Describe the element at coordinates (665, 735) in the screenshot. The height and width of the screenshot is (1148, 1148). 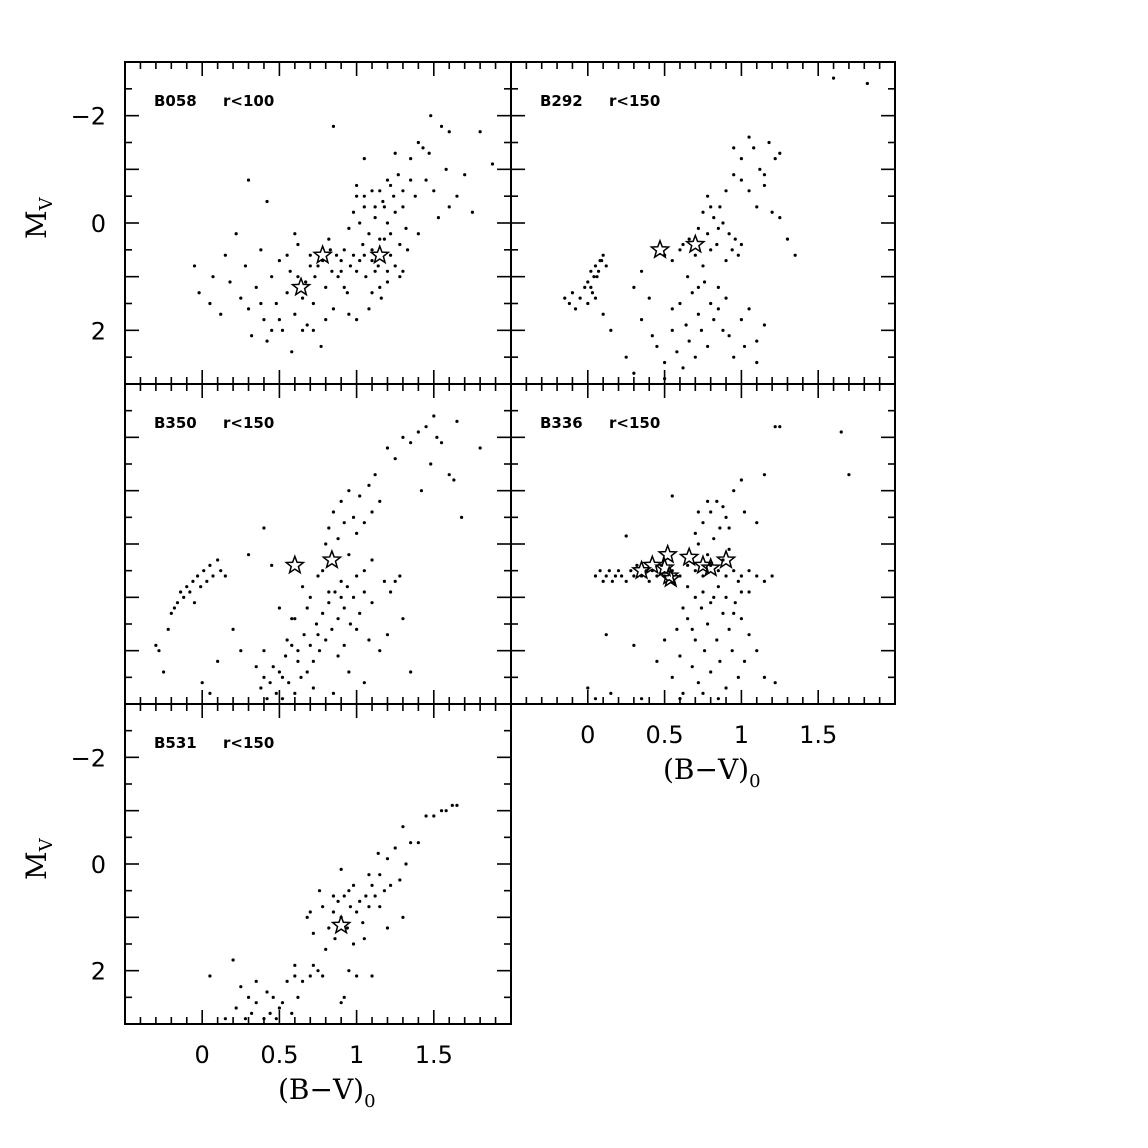
I see `x-tick-label: 0.5` at that location.